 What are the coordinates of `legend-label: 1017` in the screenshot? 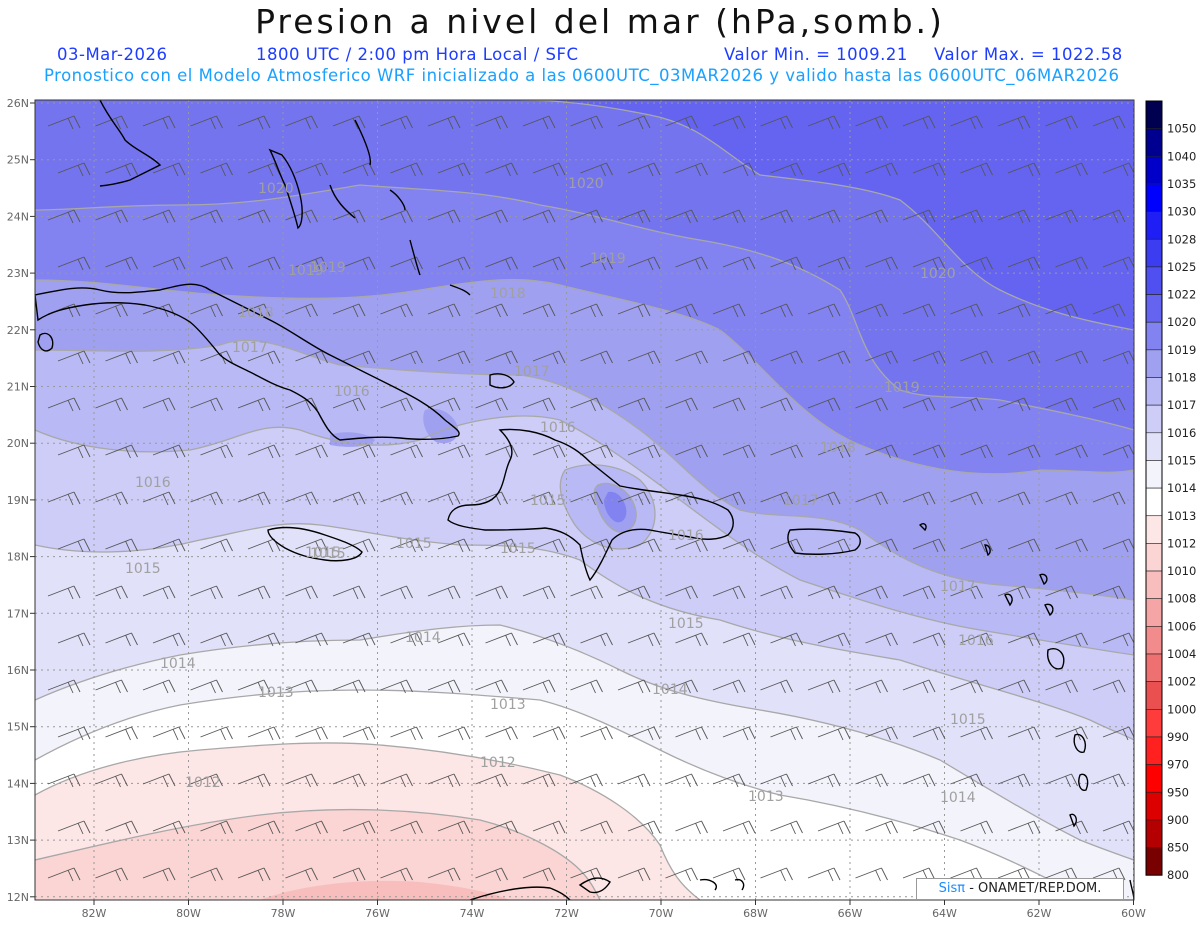 It's located at (1181, 405).